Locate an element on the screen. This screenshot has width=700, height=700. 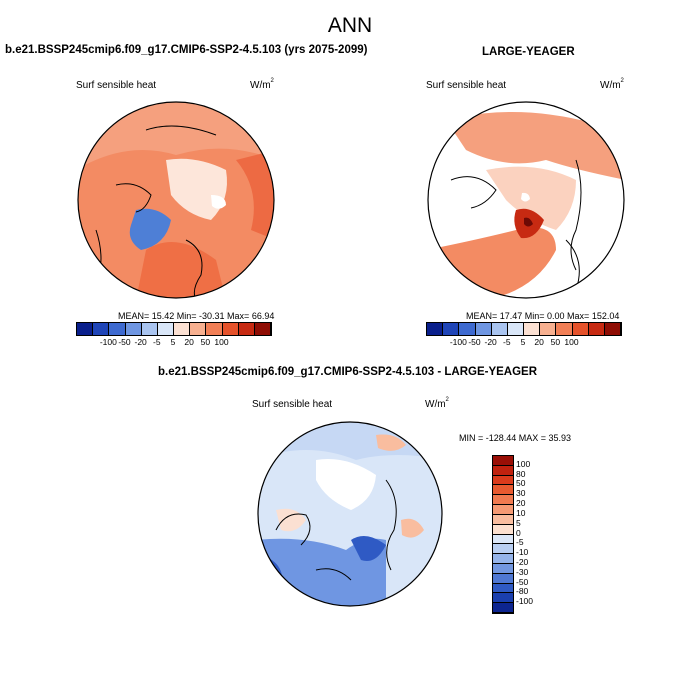
colorbar-tick-label: 80 is located at coordinates (521, 473).